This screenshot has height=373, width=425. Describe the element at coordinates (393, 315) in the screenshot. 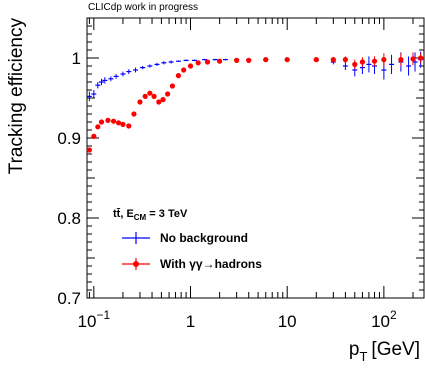

I see `x-tick-label-exp: 2` at that location.